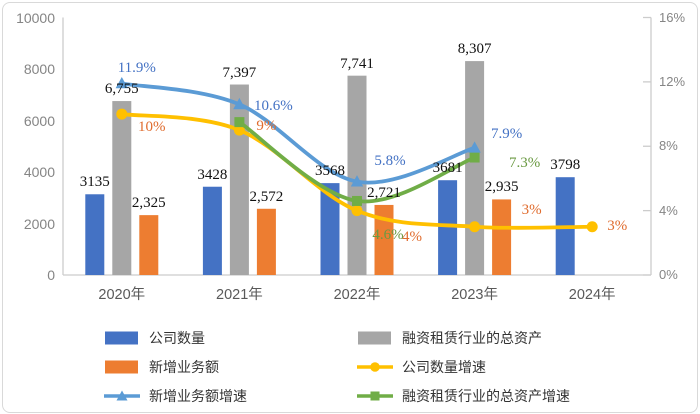 Image resolution: width=700 pixels, height=414 pixels. I want to click on x-axis-category-label: 2022年, so click(357, 295).